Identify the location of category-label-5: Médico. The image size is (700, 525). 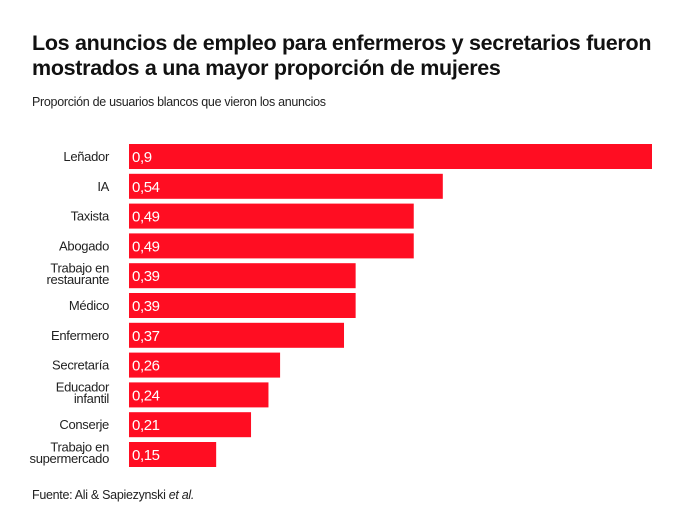
(89, 305).